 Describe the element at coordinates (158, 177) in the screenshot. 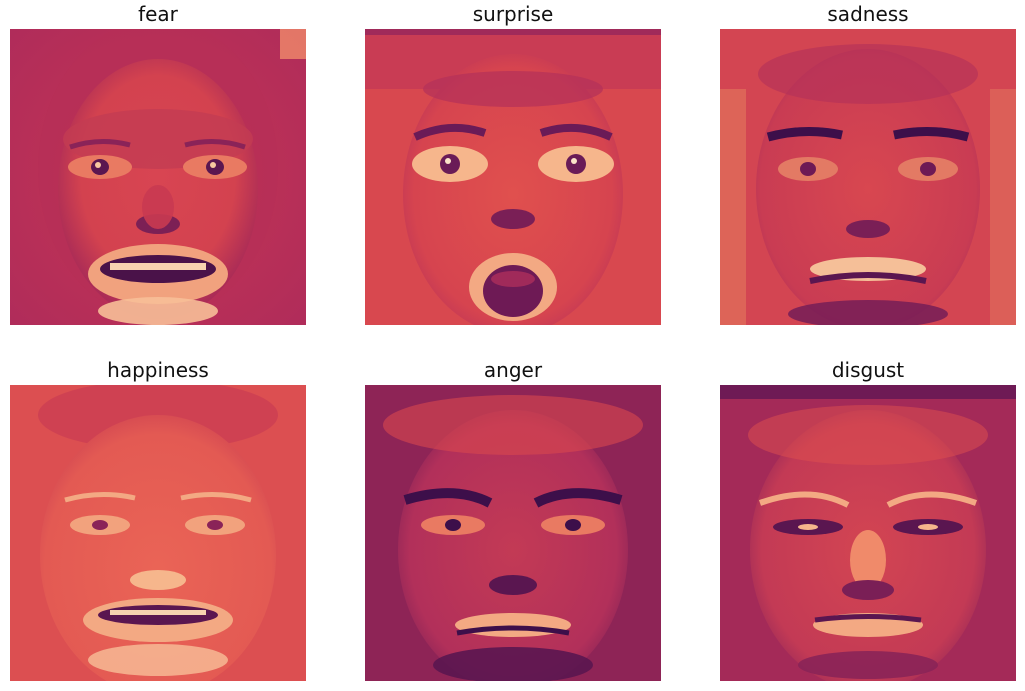

I see `face-image-fear` at that location.